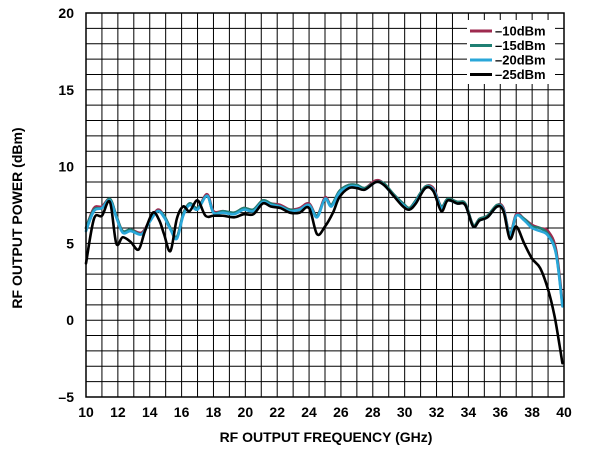  Describe the element at coordinates (326, 437) in the screenshot. I see `x-axis-title: RF OUTPUT FREQUENCY (GHz)` at that location.